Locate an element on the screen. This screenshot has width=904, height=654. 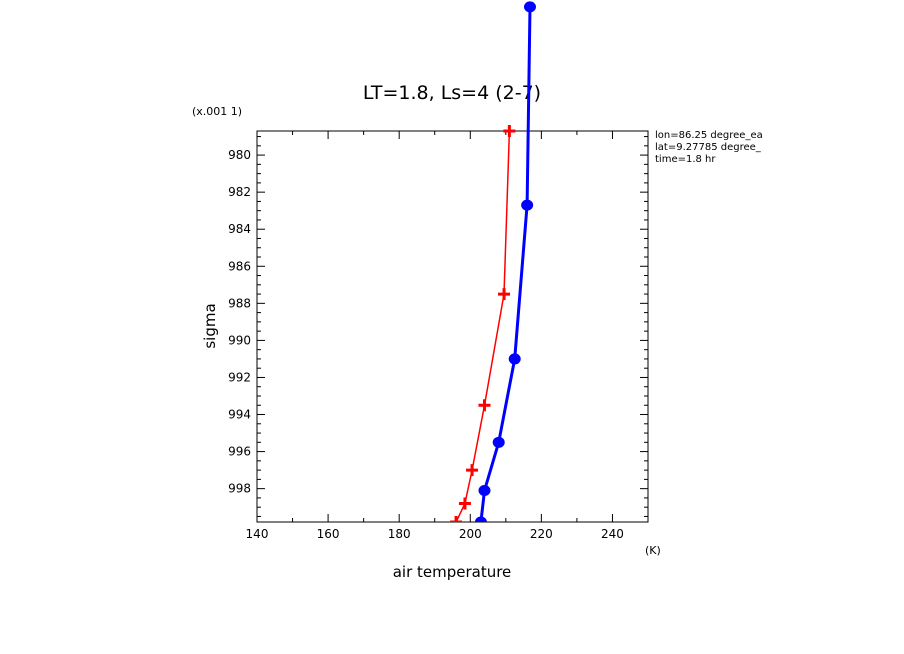
y-tick-label: 986 is located at coordinates (239, 266).